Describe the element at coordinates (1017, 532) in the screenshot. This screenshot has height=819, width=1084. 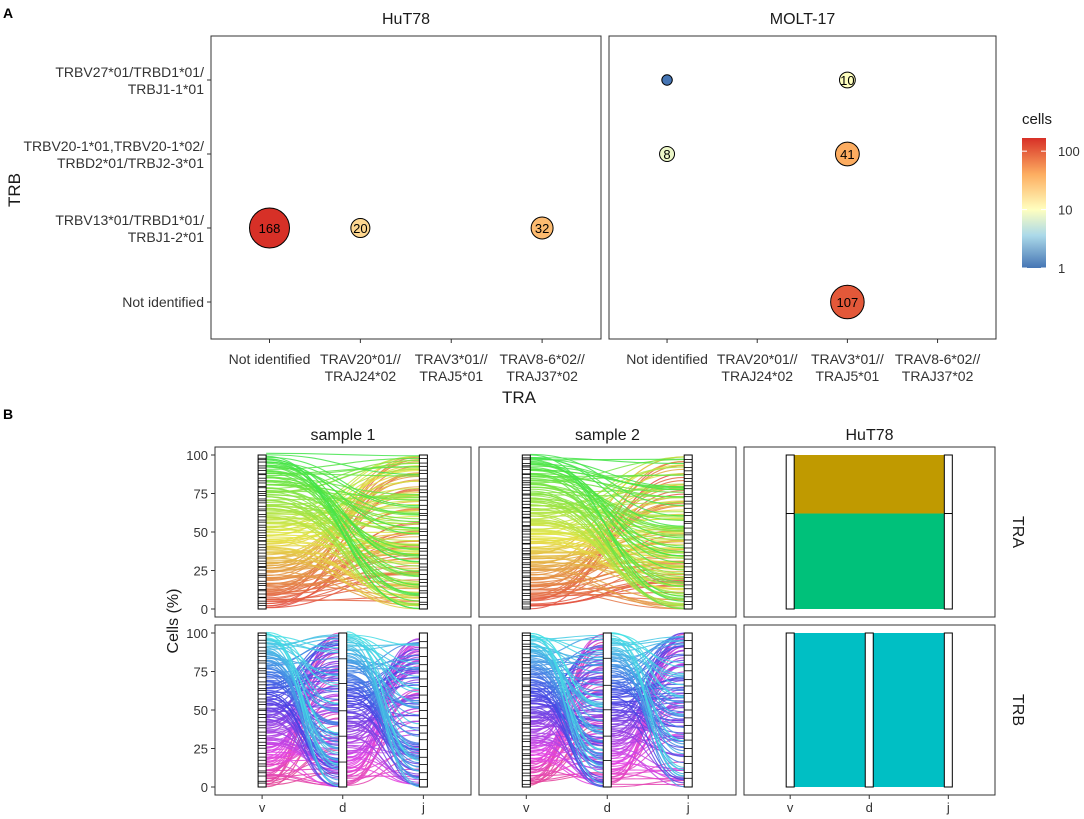
I see `row-strip-label-0: TRA` at that location.